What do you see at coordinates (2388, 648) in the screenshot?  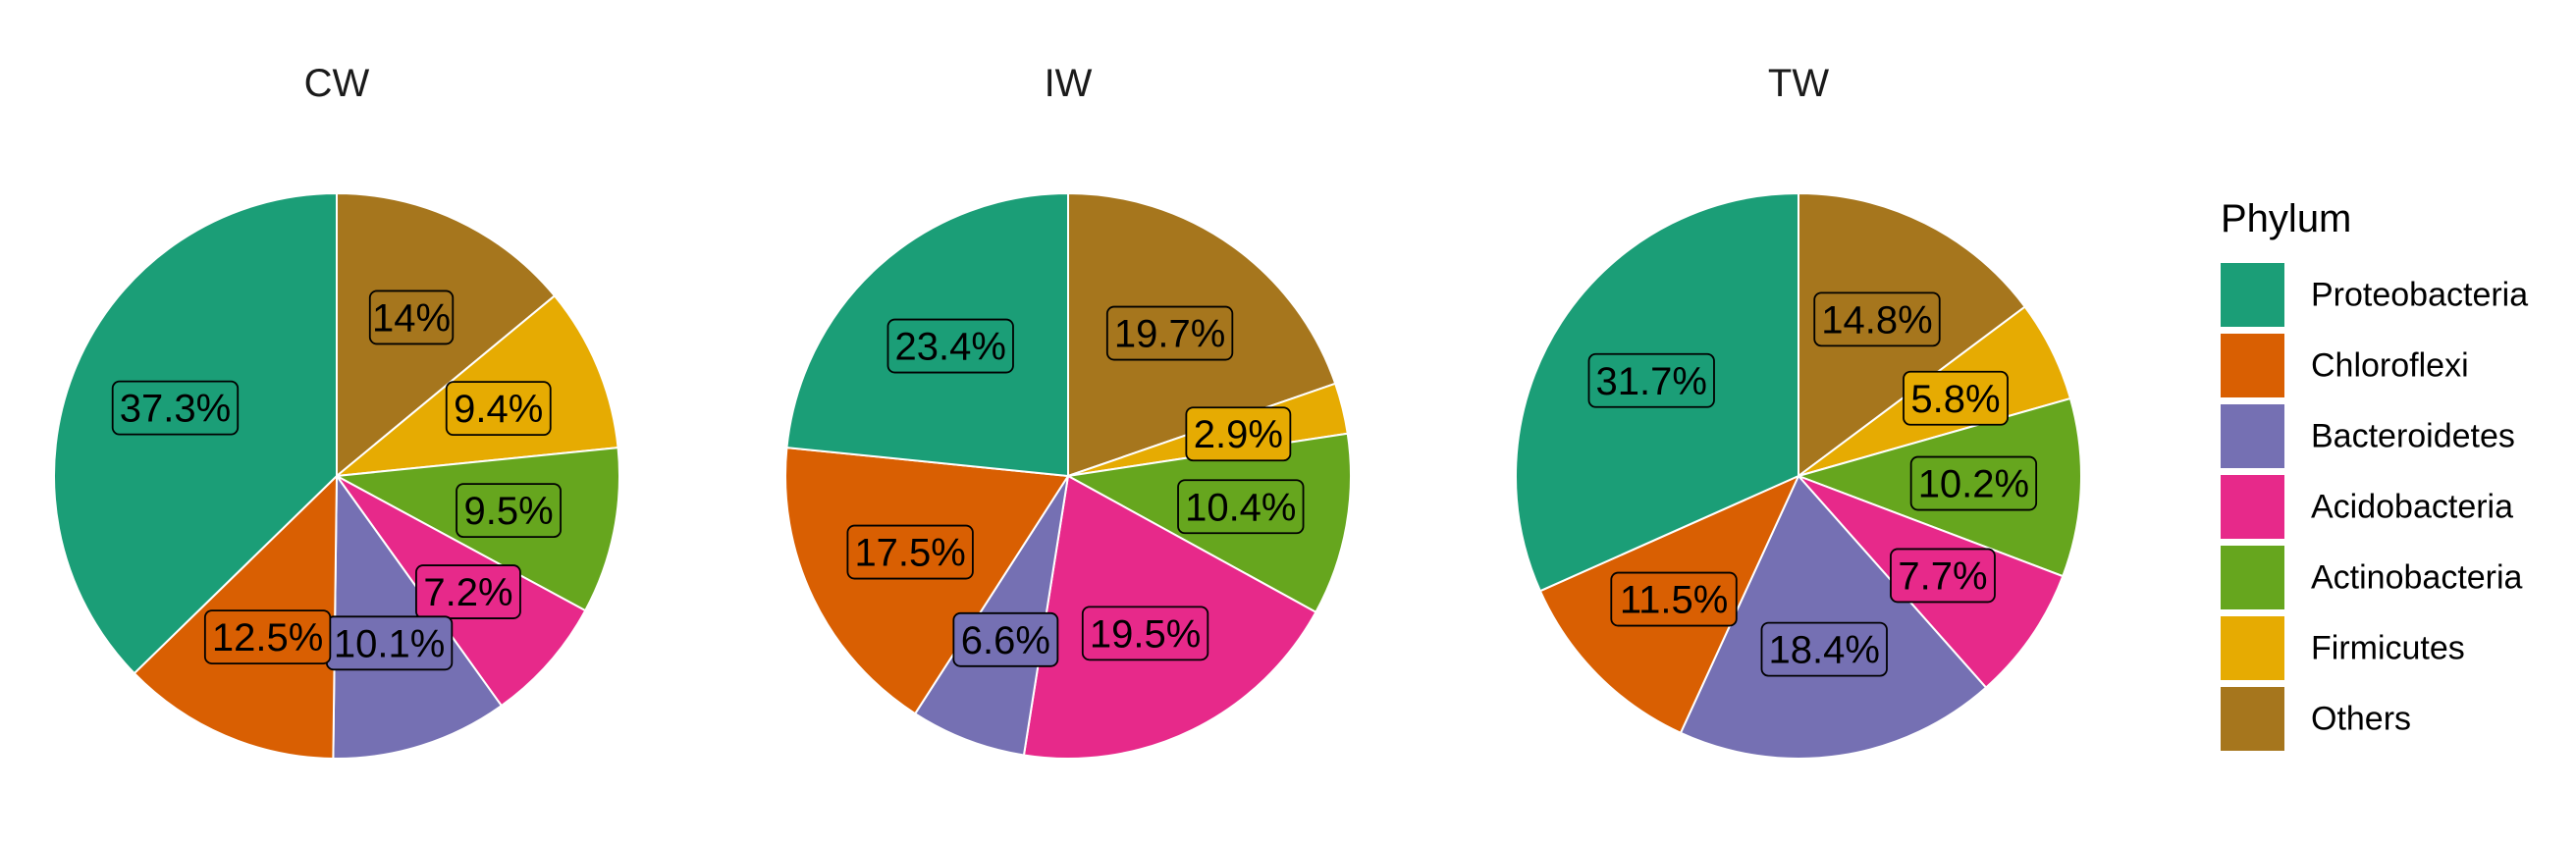 I see `legend-label: Firmicutes` at bounding box center [2388, 648].